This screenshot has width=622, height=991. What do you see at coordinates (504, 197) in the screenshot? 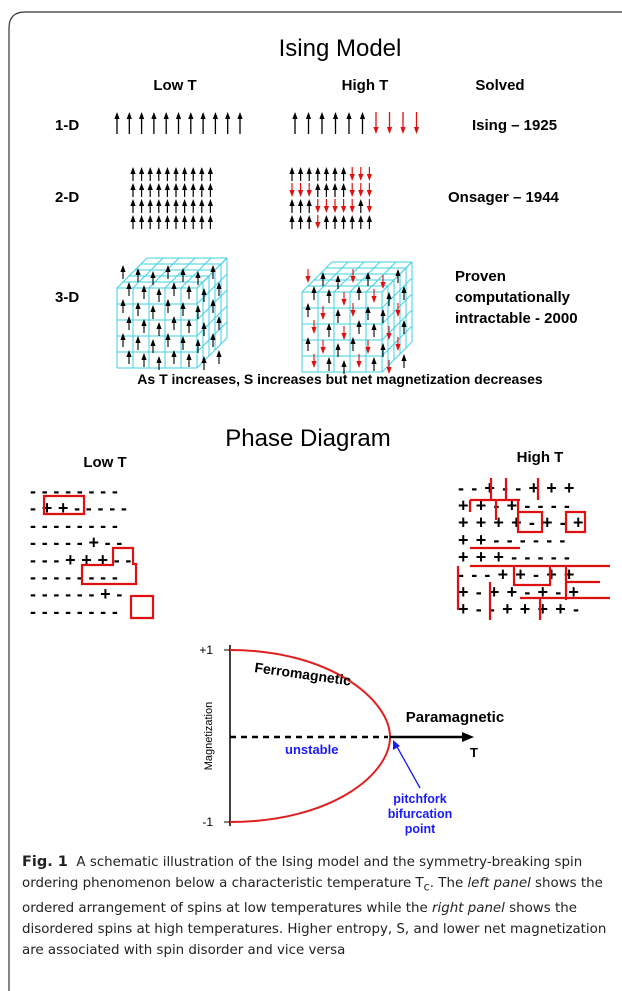
I see `solved: Onsager – 1944` at bounding box center [504, 197].